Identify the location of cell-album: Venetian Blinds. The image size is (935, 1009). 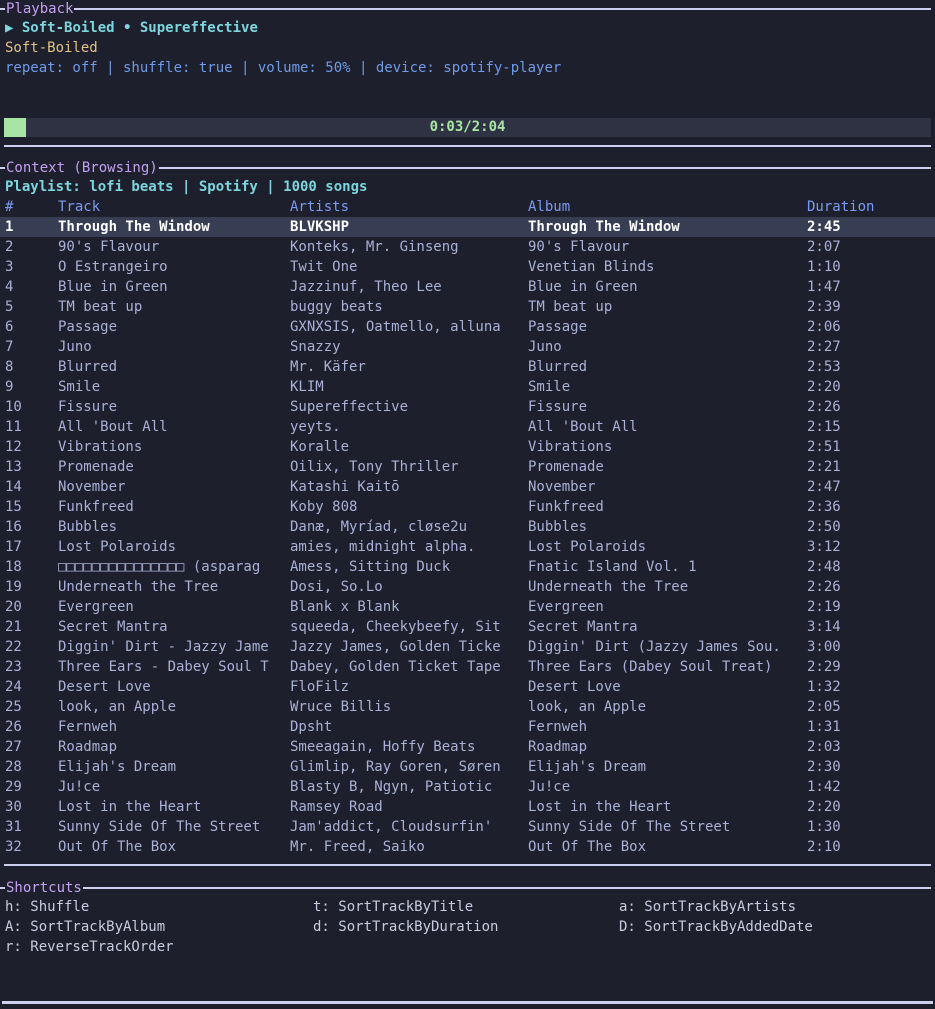
(591, 267).